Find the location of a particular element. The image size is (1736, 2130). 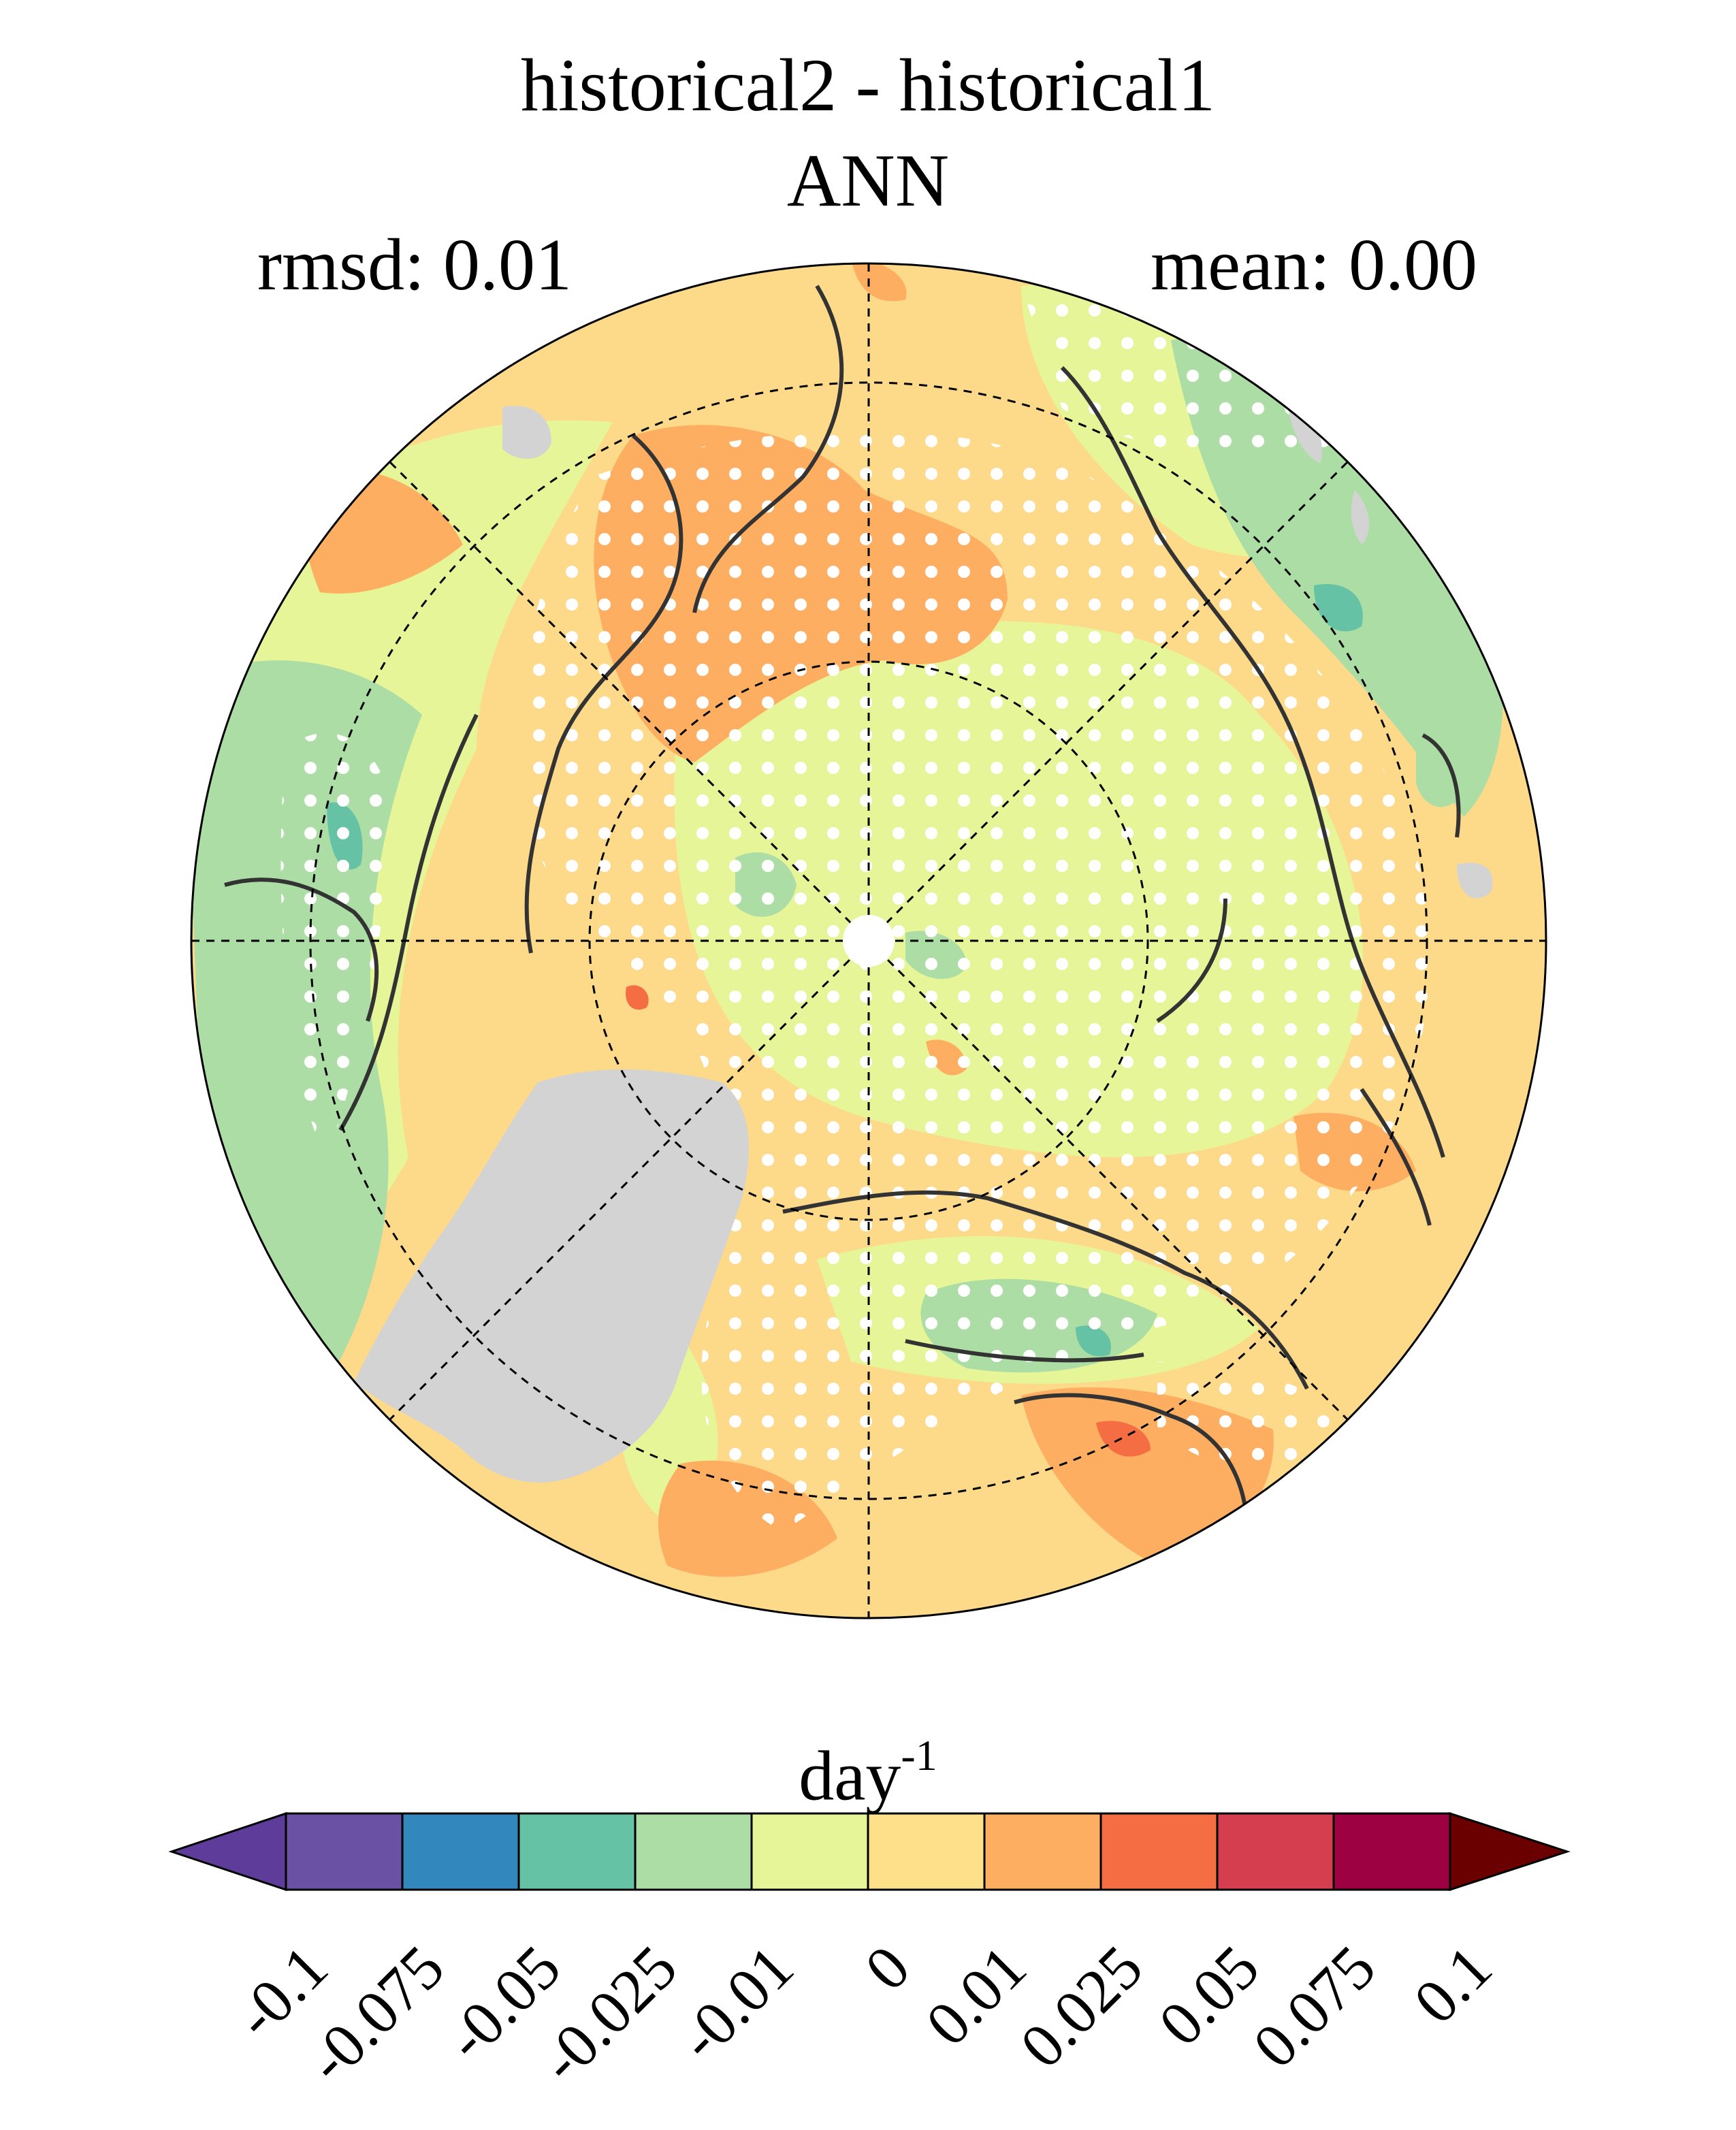

colorbar-extend-low is located at coordinates (227, 1851).